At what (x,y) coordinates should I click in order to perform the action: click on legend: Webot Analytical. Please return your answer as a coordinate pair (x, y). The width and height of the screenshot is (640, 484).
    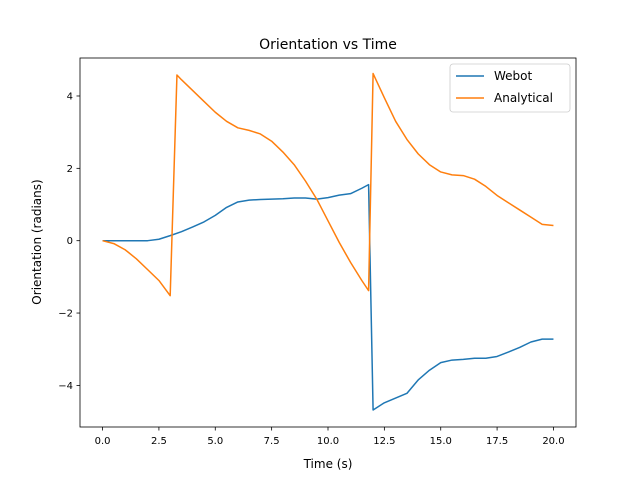
    Looking at the image, I should click on (510, 88).